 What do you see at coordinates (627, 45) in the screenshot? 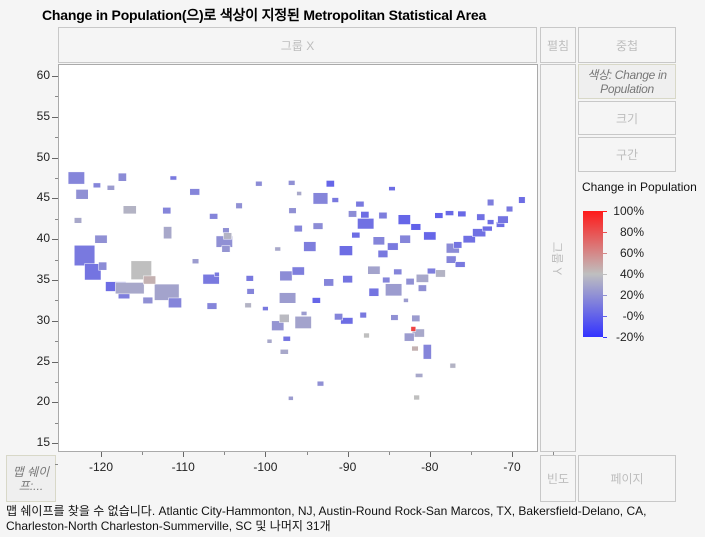
I see `overlay-dropzone: 중첩` at bounding box center [627, 45].